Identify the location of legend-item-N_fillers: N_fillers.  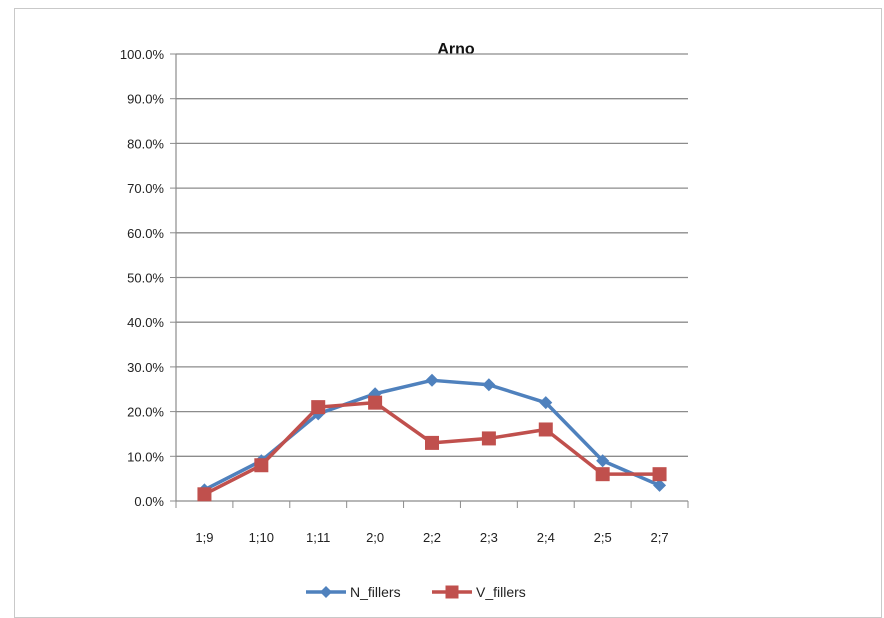
(353, 592).